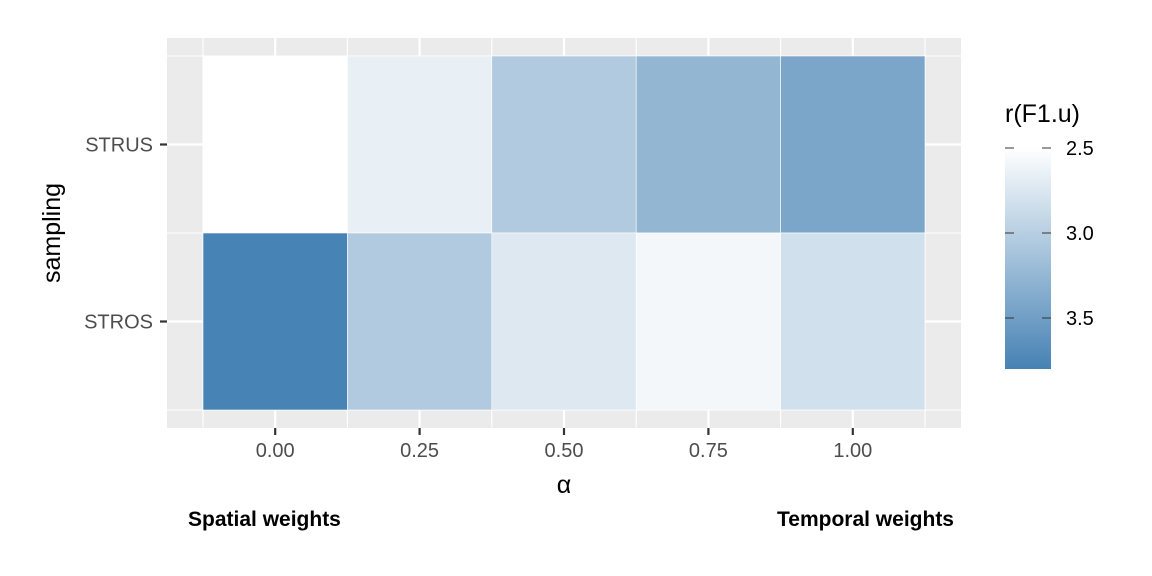 The width and height of the screenshot is (1152, 576). What do you see at coordinates (1080, 319) in the screenshot?
I see `legend-tick-label: 3.5` at bounding box center [1080, 319].